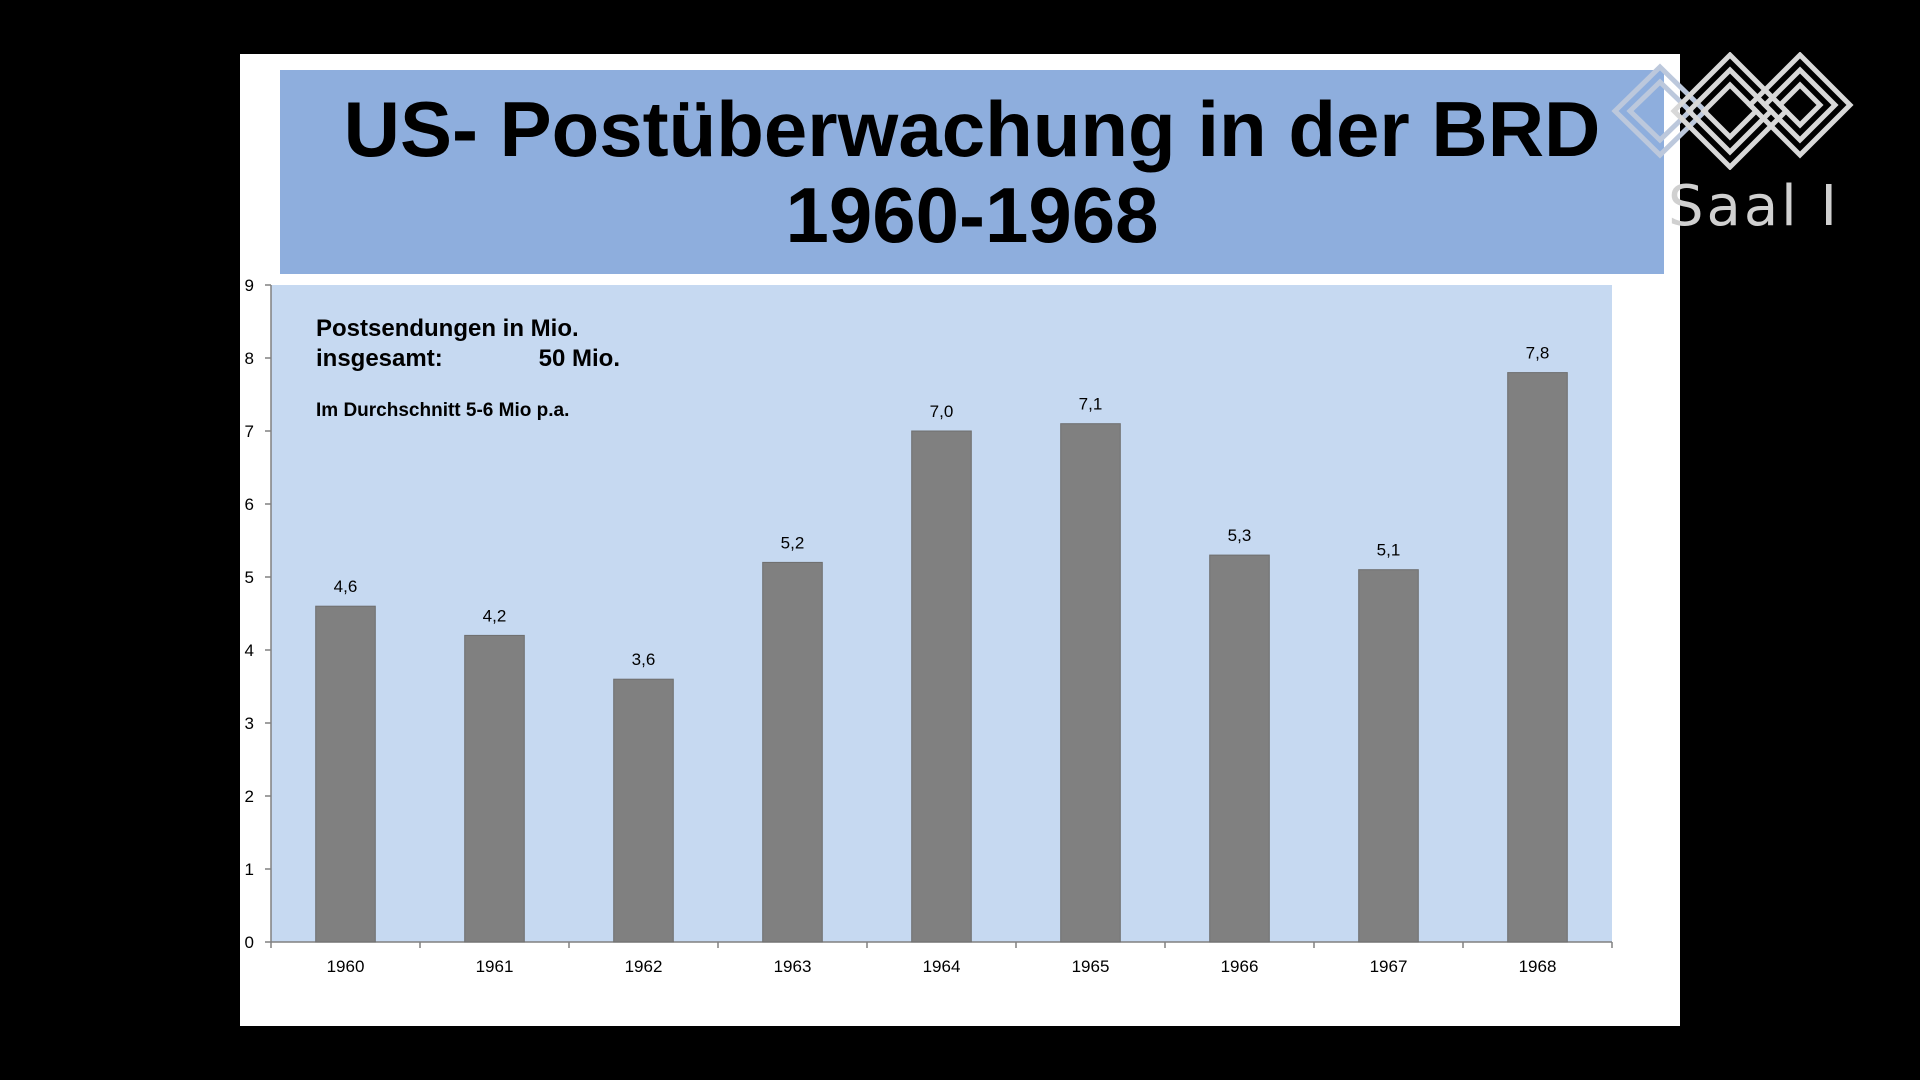  Describe the element at coordinates (495, 966) in the screenshot. I see `x-tick-label: 1961` at that location.